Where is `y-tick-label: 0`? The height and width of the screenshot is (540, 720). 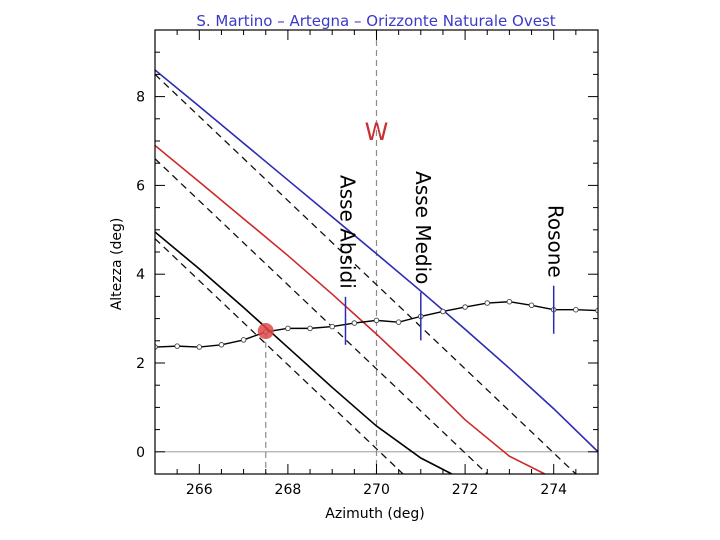
y-tick-label: 0 is located at coordinates (140, 453).